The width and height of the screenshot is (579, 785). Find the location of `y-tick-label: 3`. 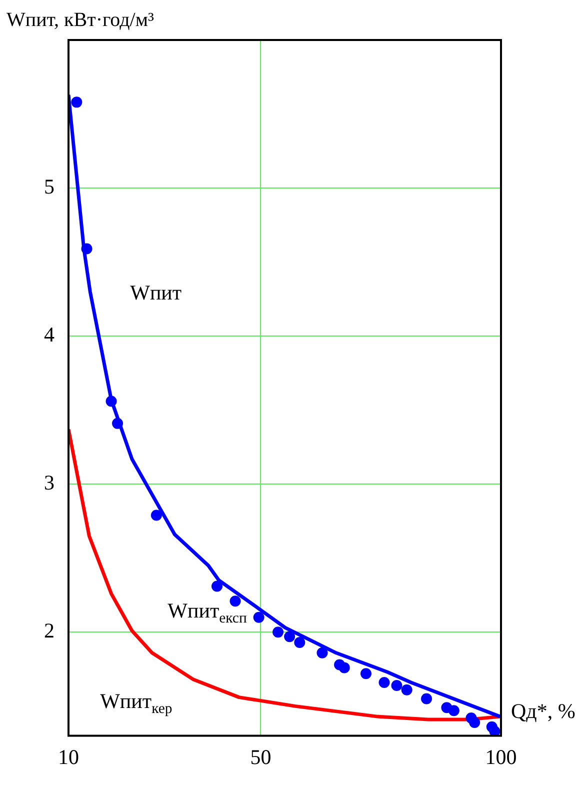

y-tick-label: 3 is located at coordinates (49, 482).